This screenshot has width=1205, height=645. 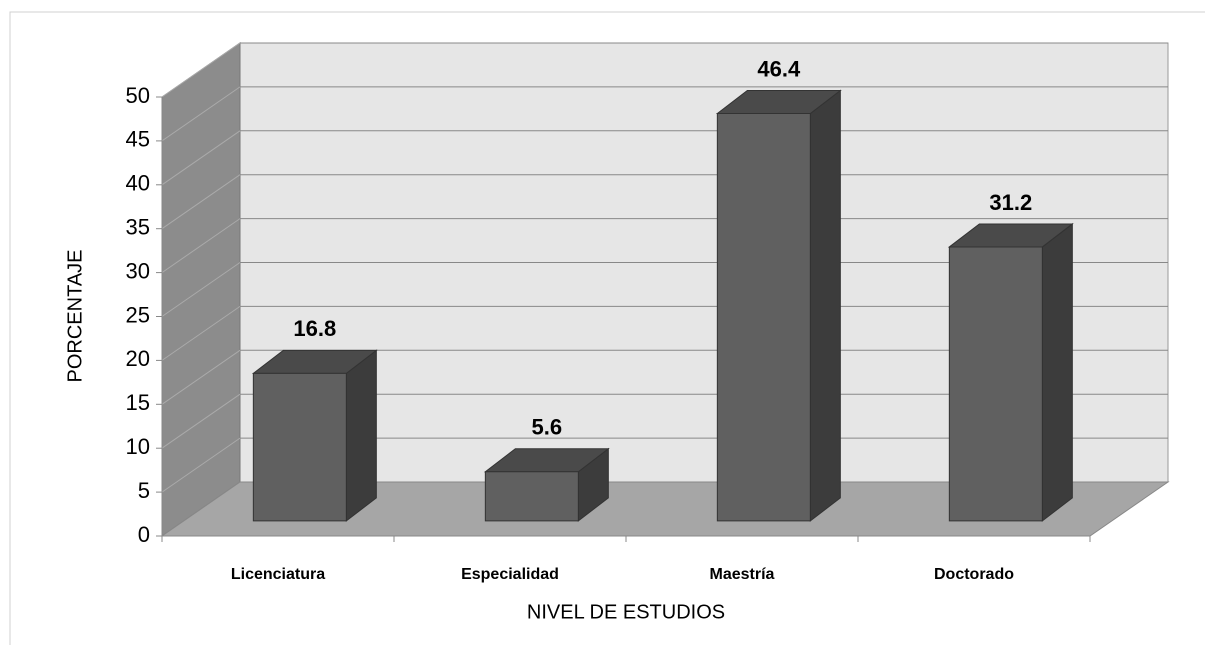 What do you see at coordinates (75, 316) in the screenshot?
I see `y-axis-title: PORCENTAJE` at bounding box center [75, 316].